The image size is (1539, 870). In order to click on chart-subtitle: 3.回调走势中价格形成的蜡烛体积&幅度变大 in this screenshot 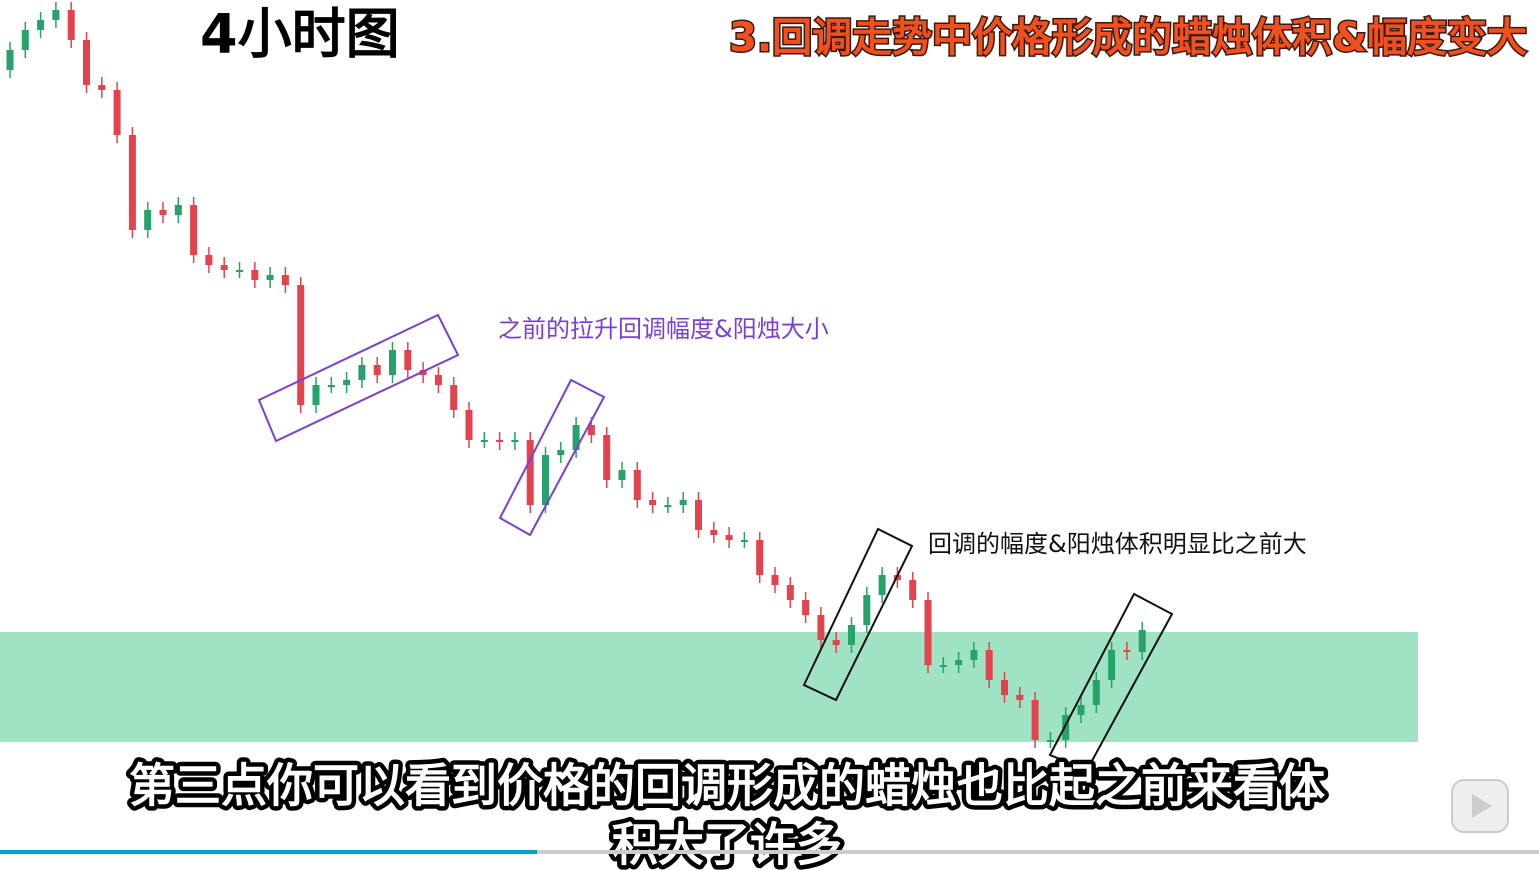, I will do `click(1128, 38)`.